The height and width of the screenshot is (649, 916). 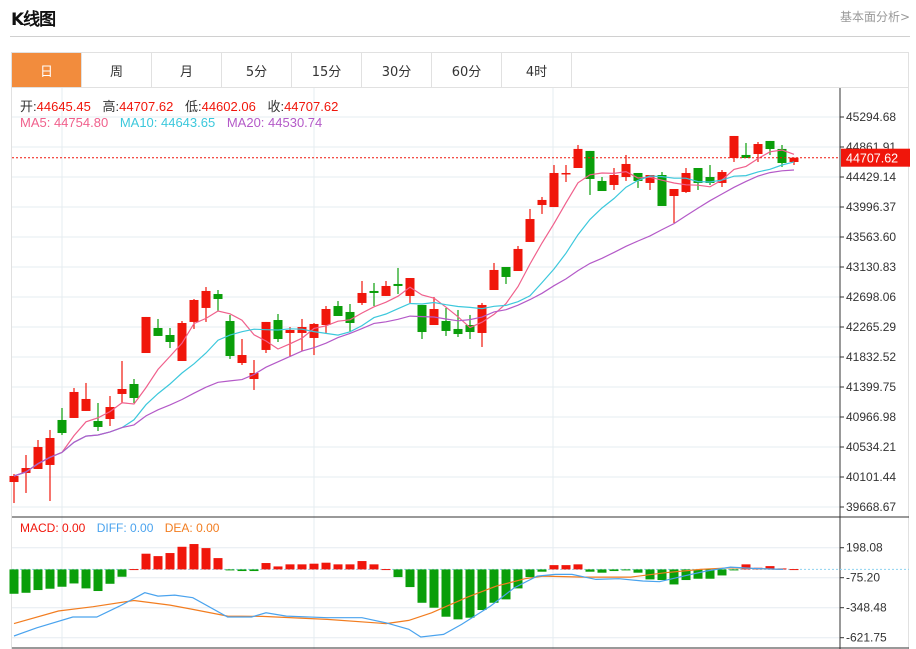 I want to click on divider, so click(x=460, y=36).